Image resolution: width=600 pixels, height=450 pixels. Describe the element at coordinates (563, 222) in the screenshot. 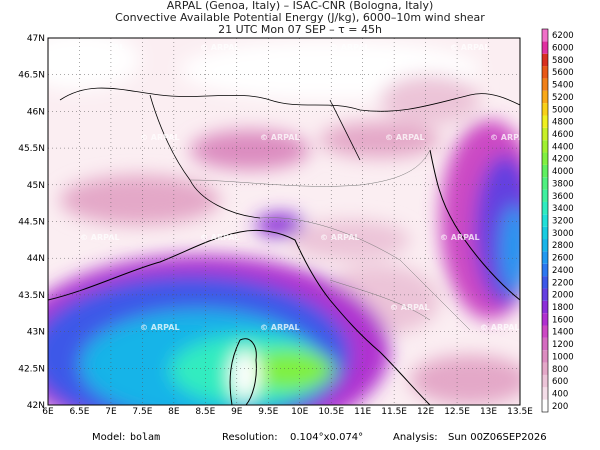

I see `colorbar-label: 3200` at that location.